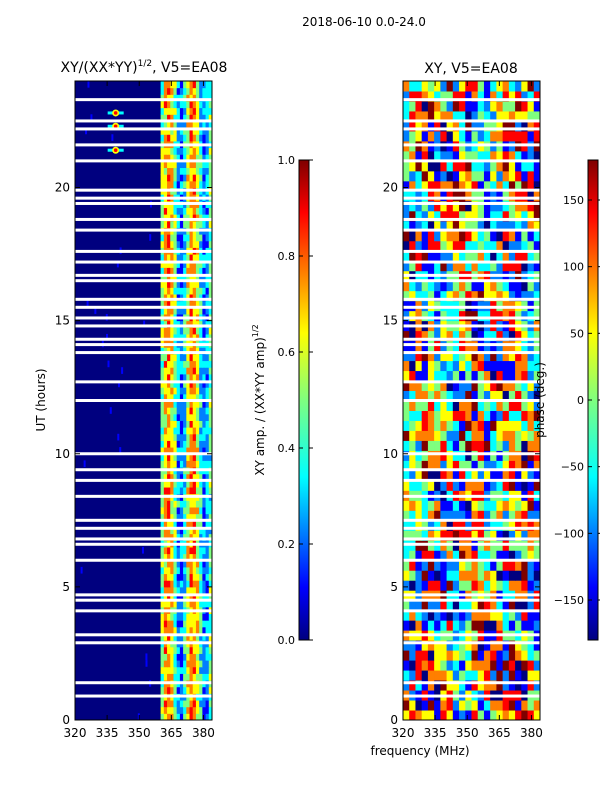 The width and height of the screenshot is (600, 800). Describe the element at coordinates (573, 267) in the screenshot. I see `phase-colorbar-tick-label: 100` at that location.